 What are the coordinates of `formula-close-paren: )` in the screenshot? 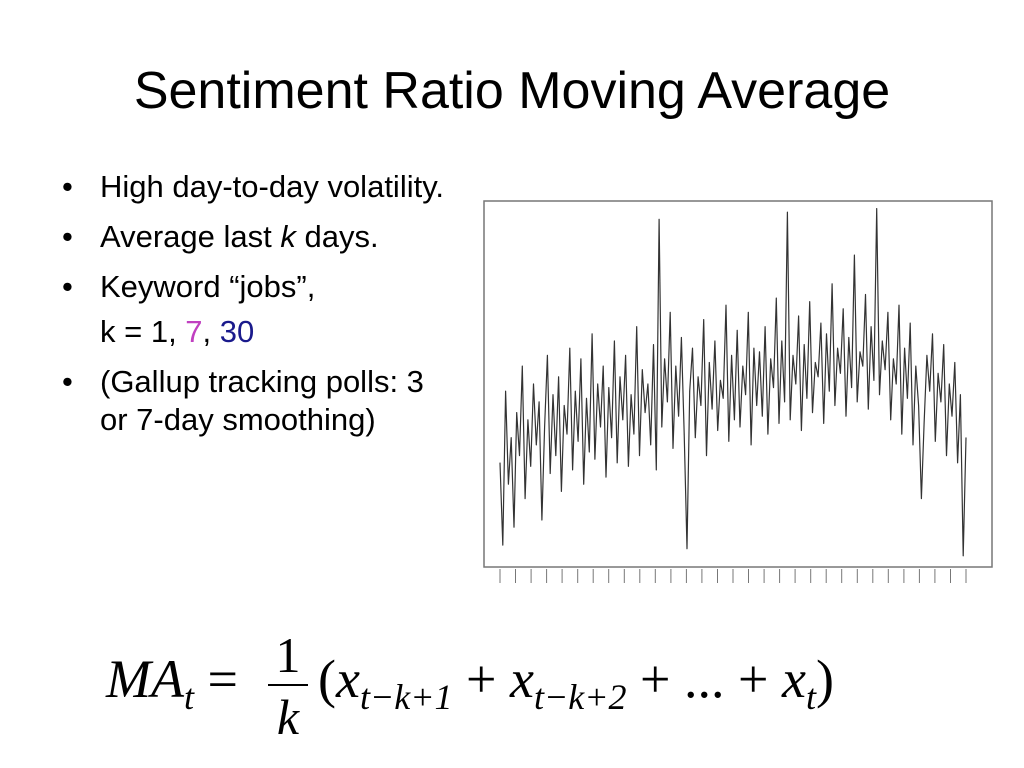 It's located at (824, 679).